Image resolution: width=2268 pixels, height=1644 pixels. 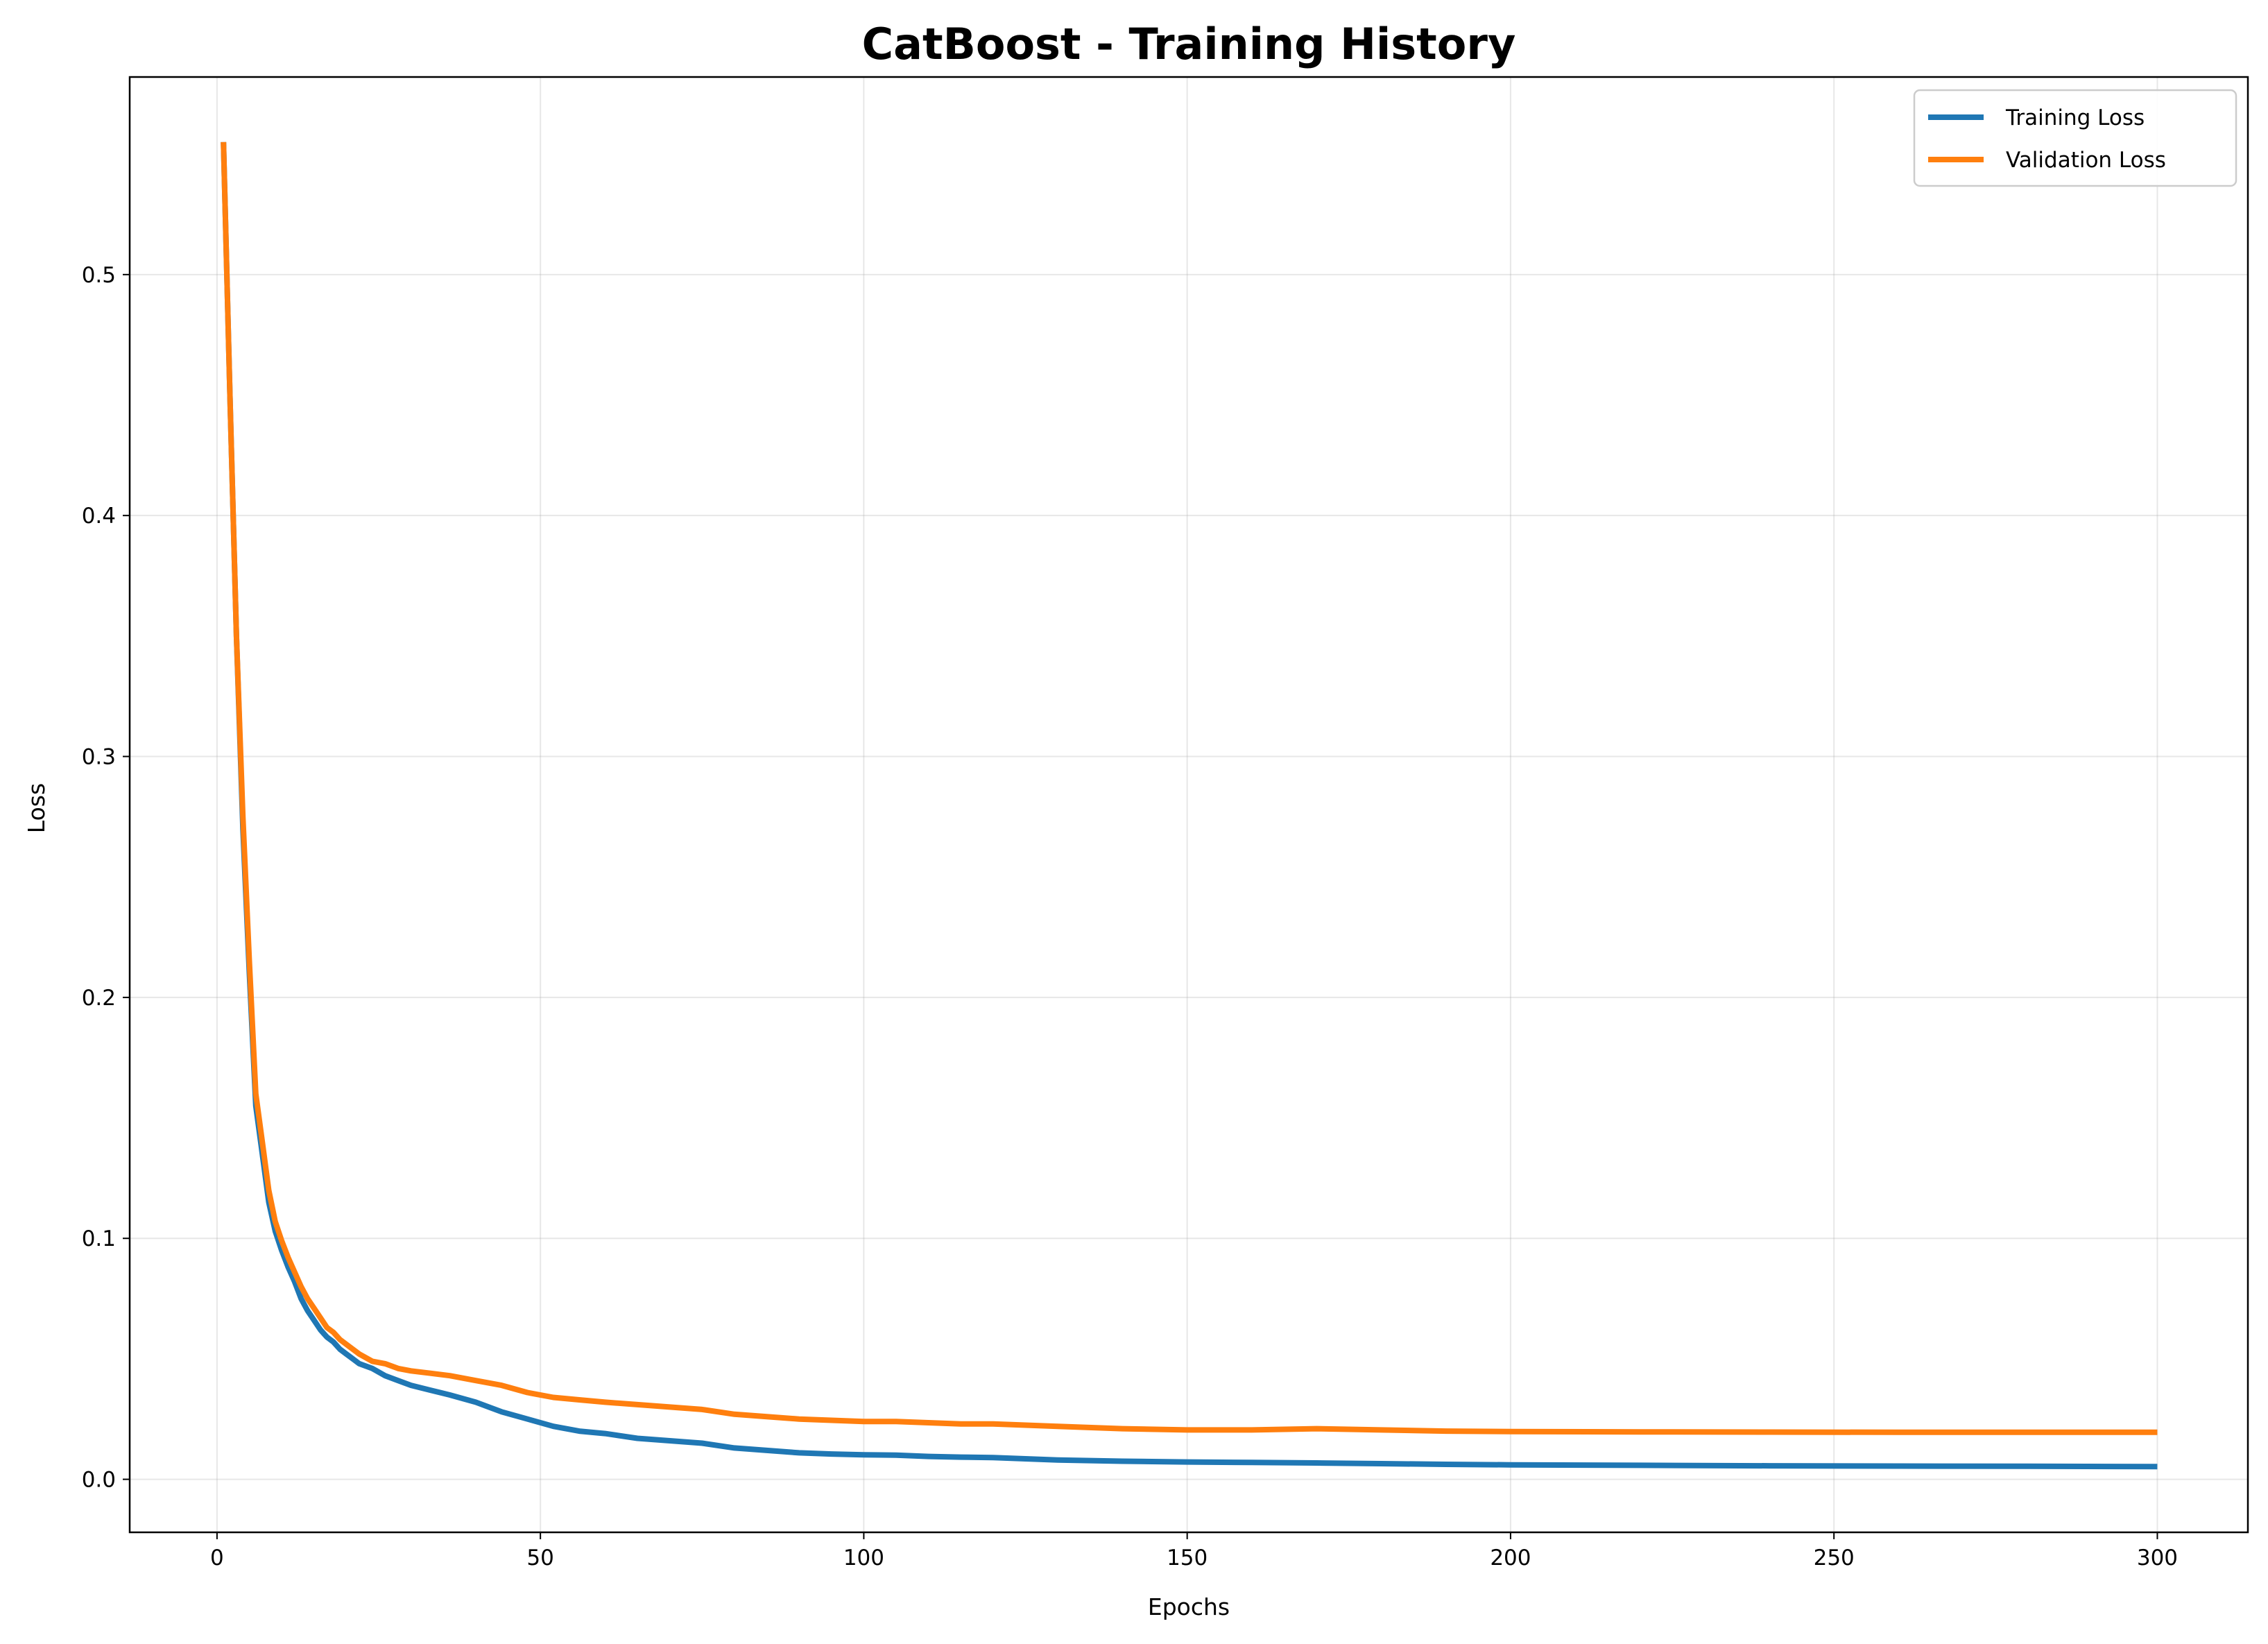 I want to click on x-axis-label: Epochs, so click(x=1189, y=1607).